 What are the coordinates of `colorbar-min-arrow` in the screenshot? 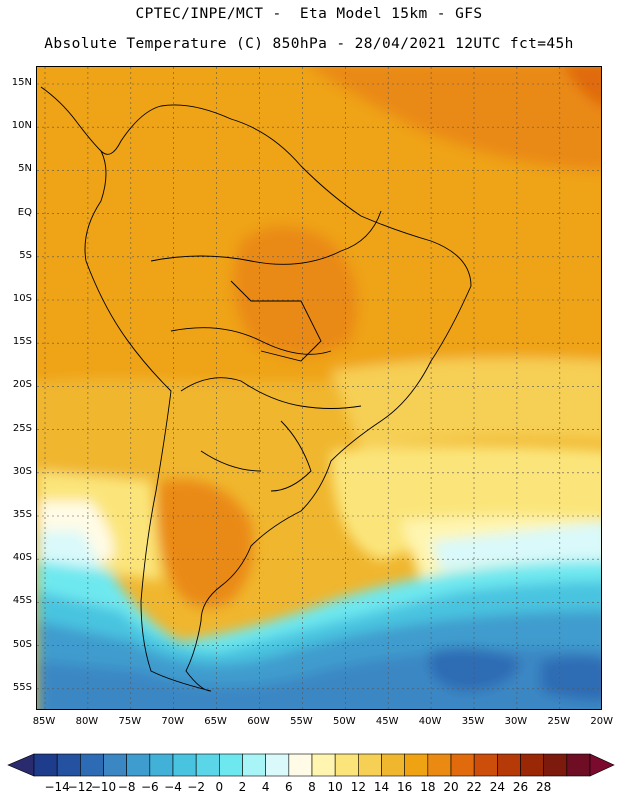 It's located at (21, 765).